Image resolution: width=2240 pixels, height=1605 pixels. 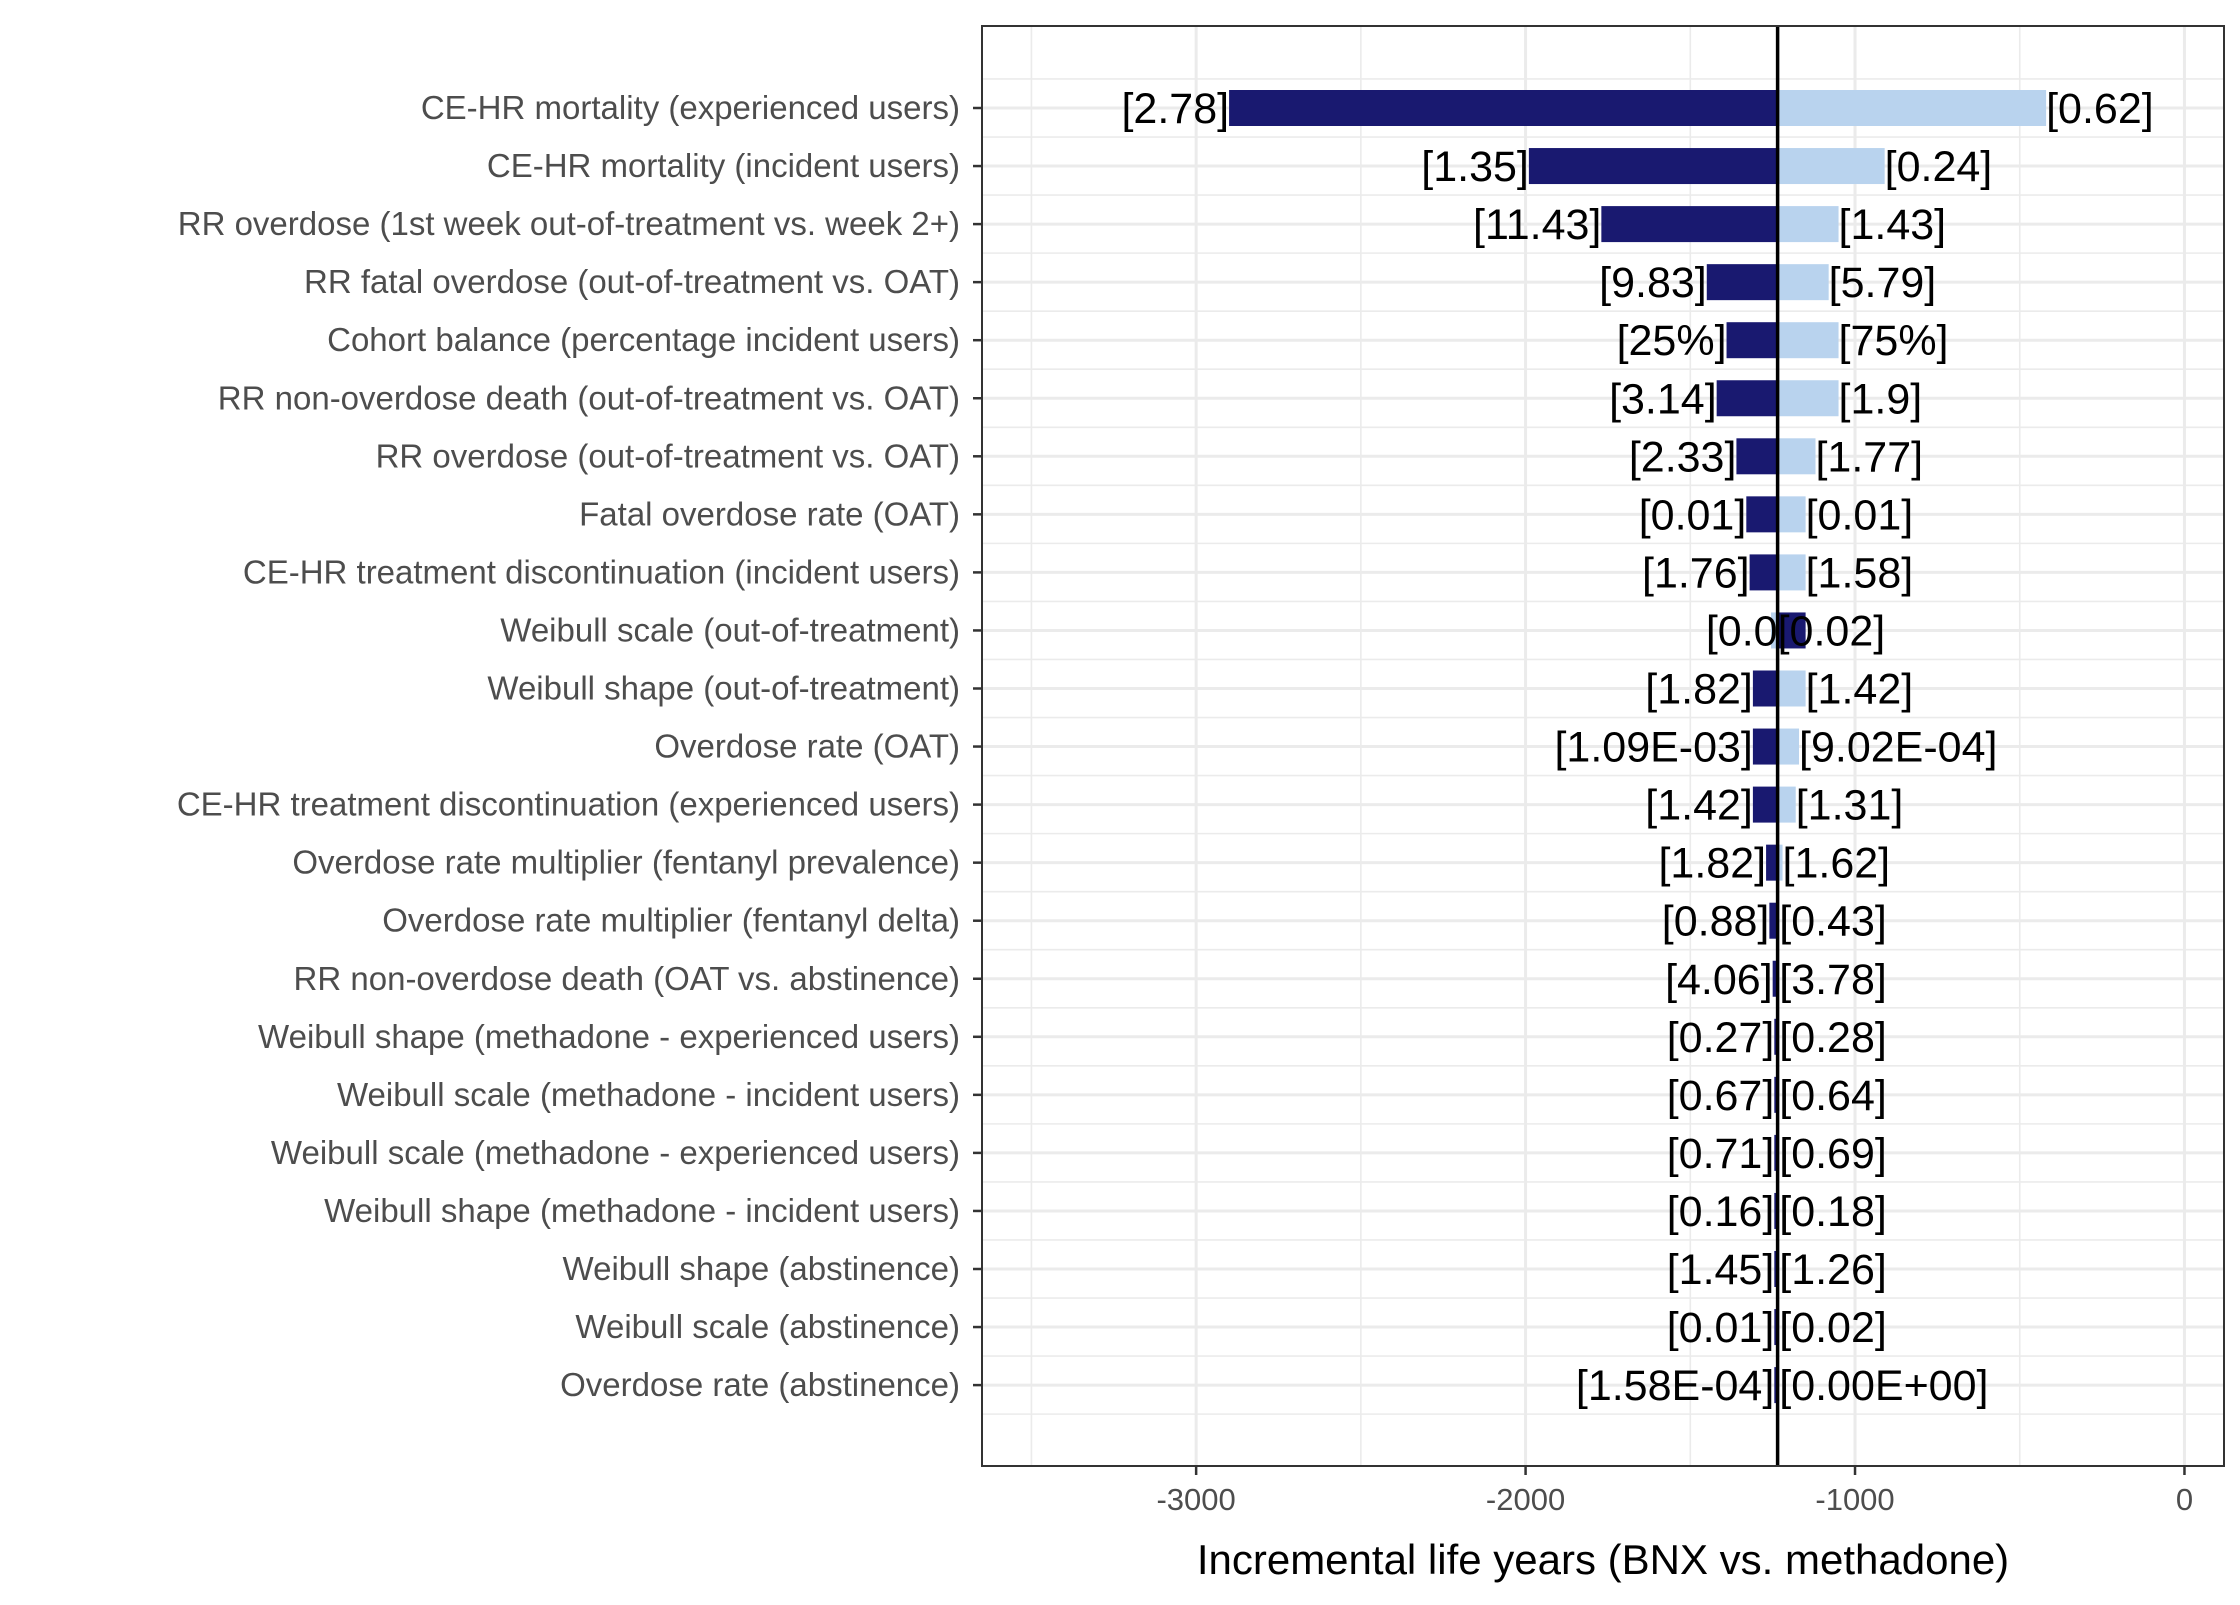 What do you see at coordinates (1894, 341) in the screenshot?
I see `value-label-high: [75%]` at bounding box center [1894, 341].